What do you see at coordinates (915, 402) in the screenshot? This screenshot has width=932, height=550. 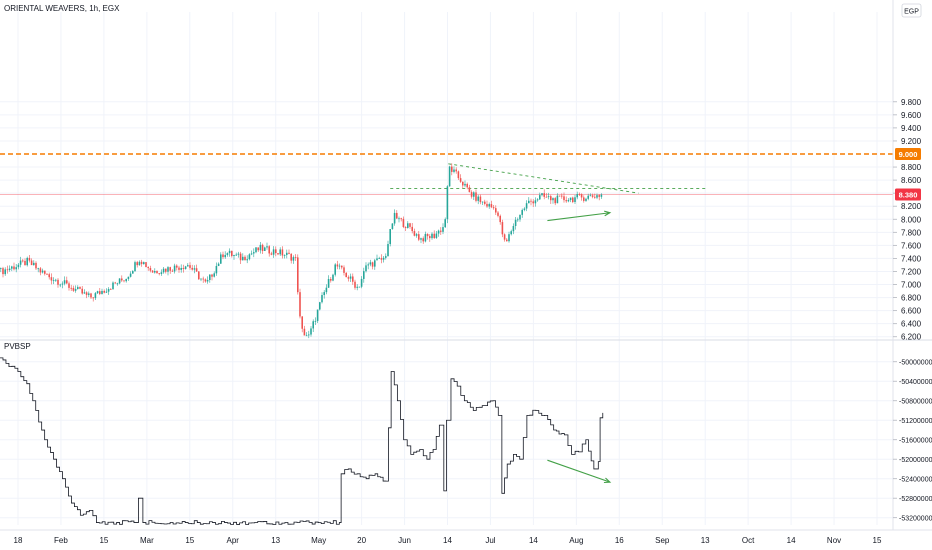 I see `indicator-axis-label: -50800000.000` at bounding box center [915, 402].